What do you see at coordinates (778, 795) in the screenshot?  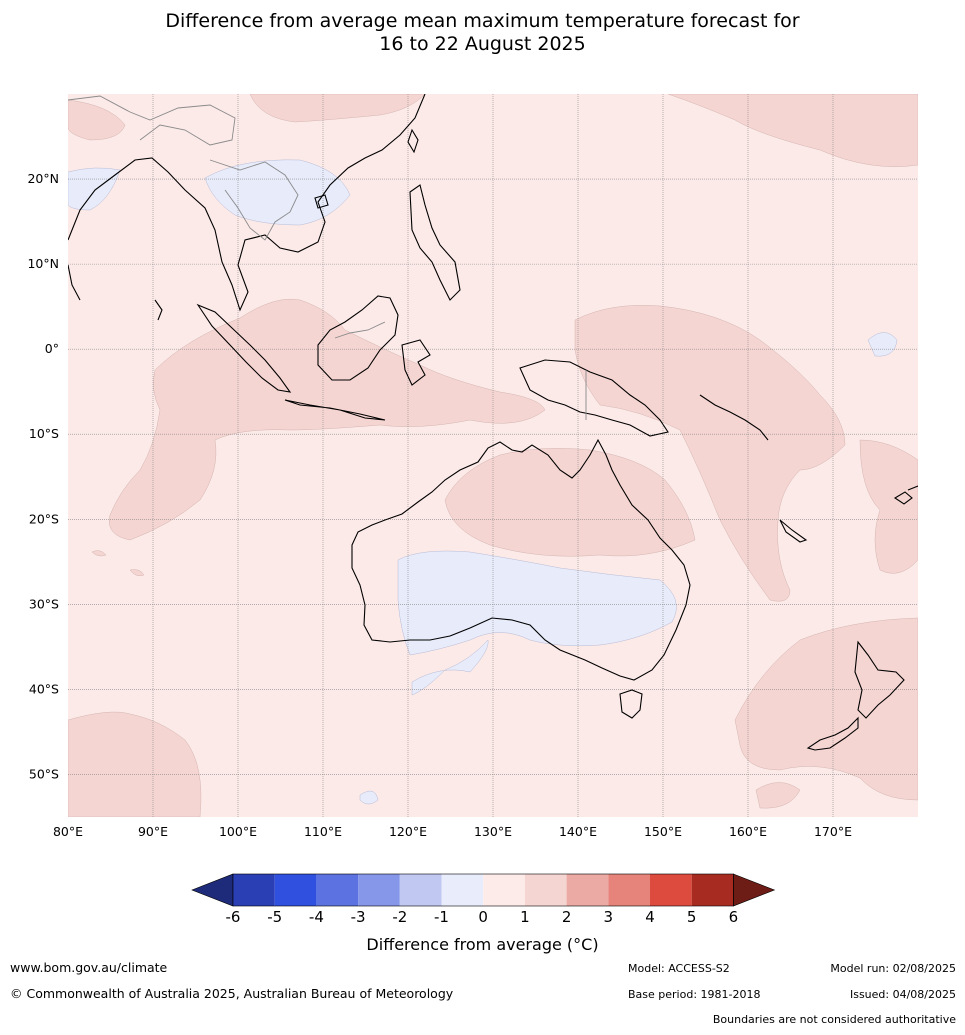 I see `warm-region-south-small` at bounding box center [778, 795].